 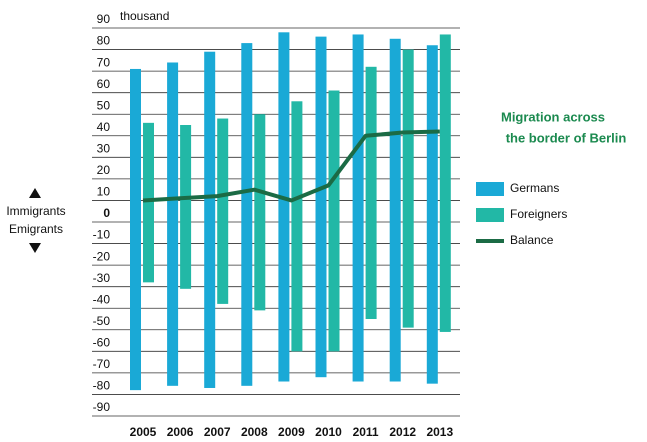 What do you see at coordinates (102, 386) in the screenshot?
I see `y-tick-label: -80` at bounding box center [102, 386].